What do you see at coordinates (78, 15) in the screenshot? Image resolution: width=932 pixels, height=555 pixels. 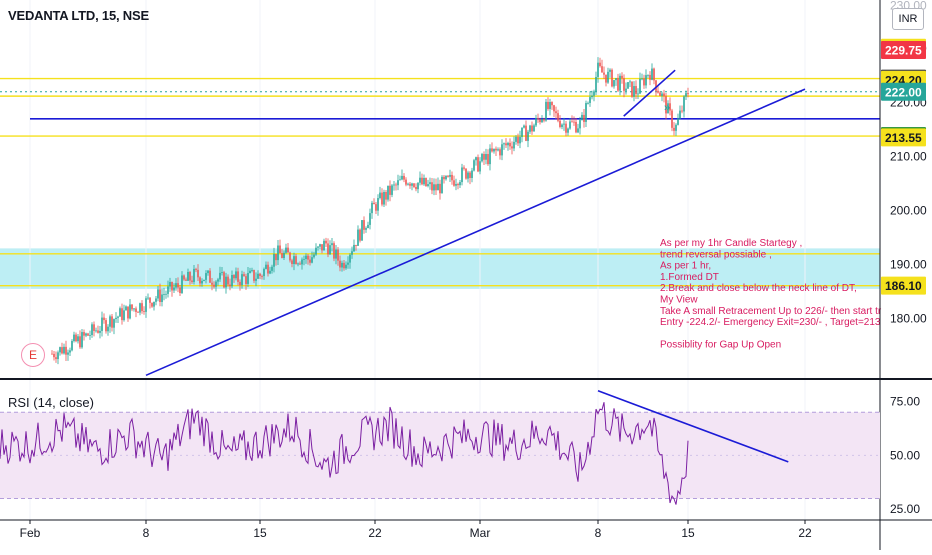 I see `symbol-title: VEDANTA LTD, 15, NSE` at bounding box center [78, 15].